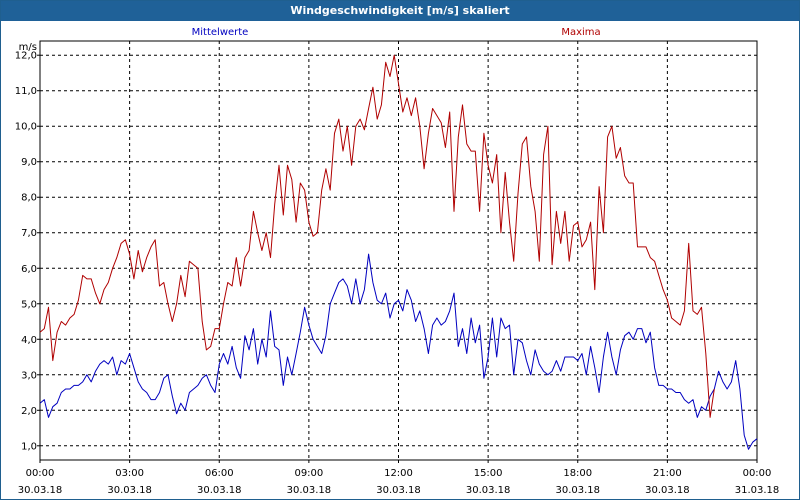 This screenshot has width=800, height=500. What do you see at coordinates (29, 162) in the screenshot?
I see `y-tick-label: 9,0` at bounding box center [29, 162].